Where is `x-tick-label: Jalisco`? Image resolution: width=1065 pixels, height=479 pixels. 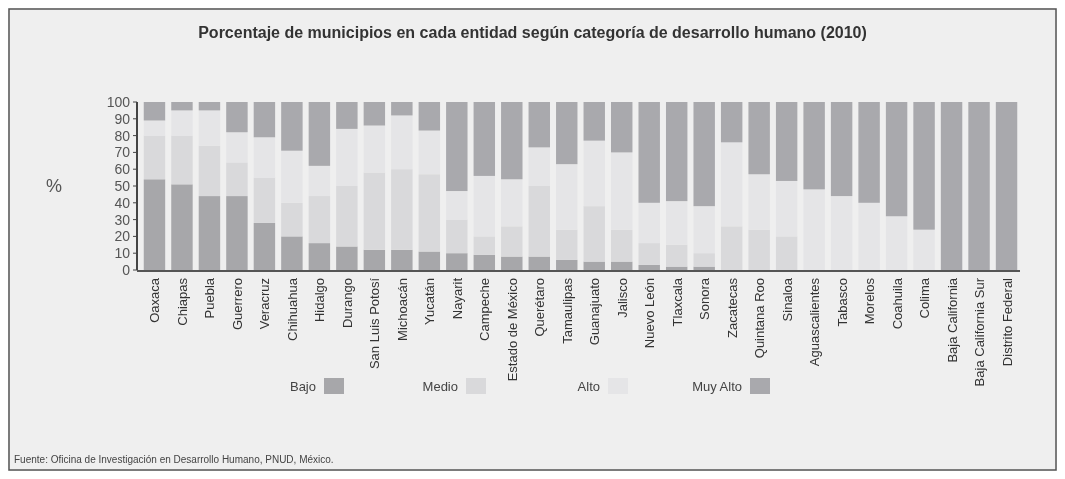 x-tick-label: Jalisco is located at coordinates (622, 298).